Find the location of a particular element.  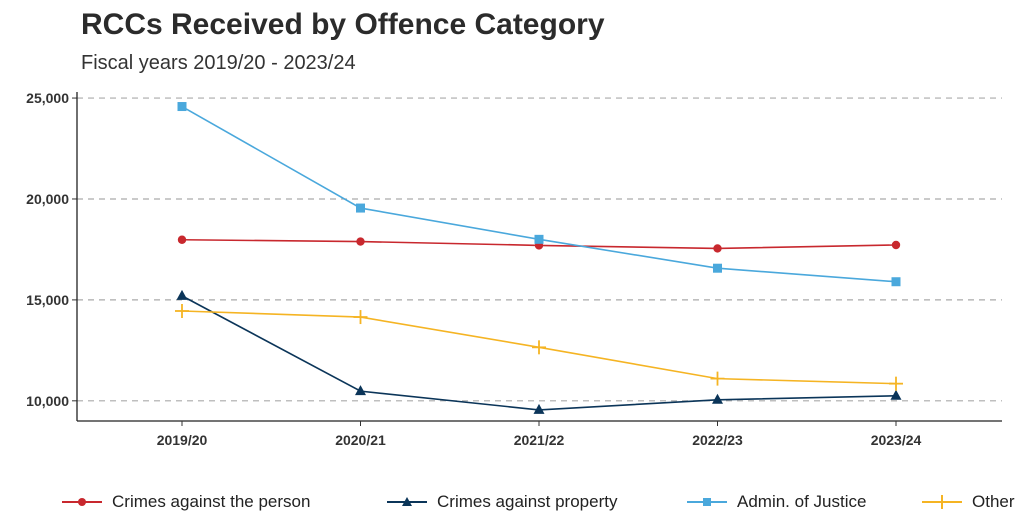

x-tick-label: 2021/22 is located at coordinates (539, 440).